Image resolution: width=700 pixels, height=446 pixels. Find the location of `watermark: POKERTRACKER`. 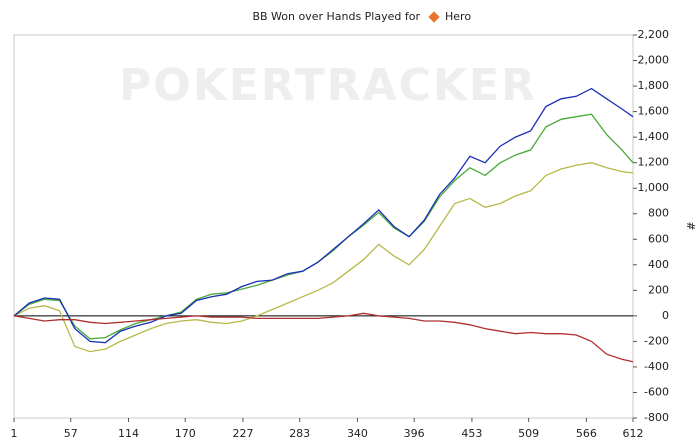

watermark: POKERTRACKER is located at coordinates (328, 85).